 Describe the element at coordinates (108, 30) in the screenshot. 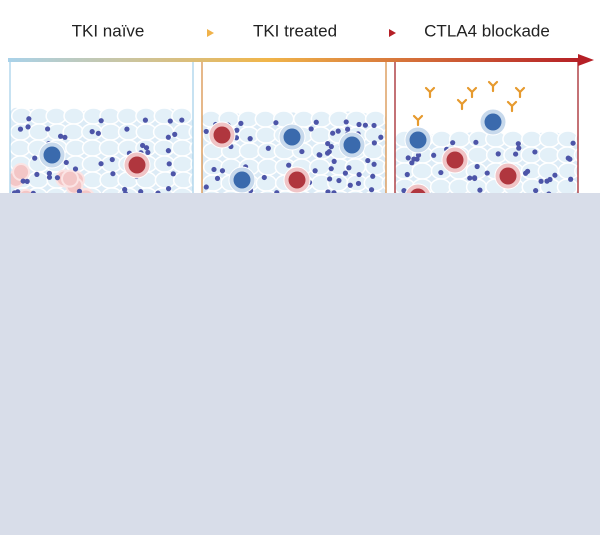

I see `stage-label: TKI naïve` at that location.